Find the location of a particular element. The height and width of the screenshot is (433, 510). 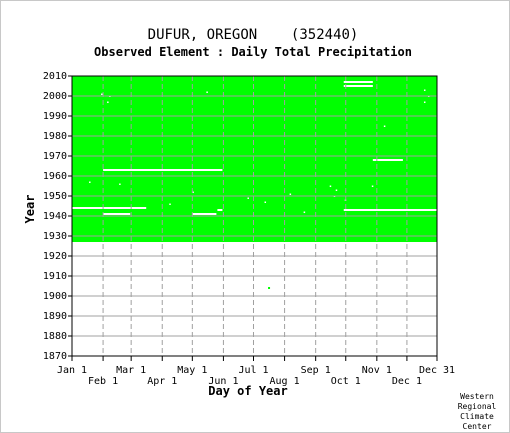

credit-text: Western Regional Climate Center is located at coordinates (477, 411).